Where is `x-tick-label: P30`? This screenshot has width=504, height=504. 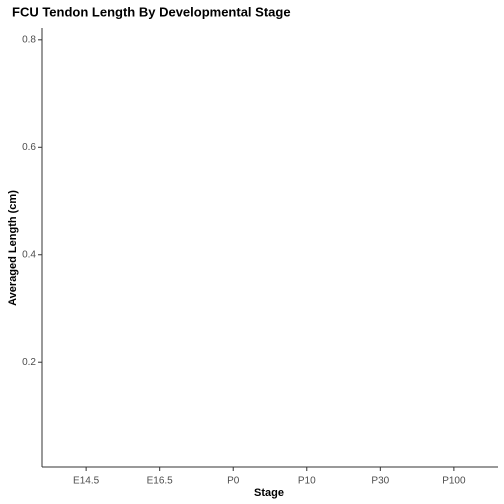 x-tick-label: P30 is located at coordinates (380, 481).